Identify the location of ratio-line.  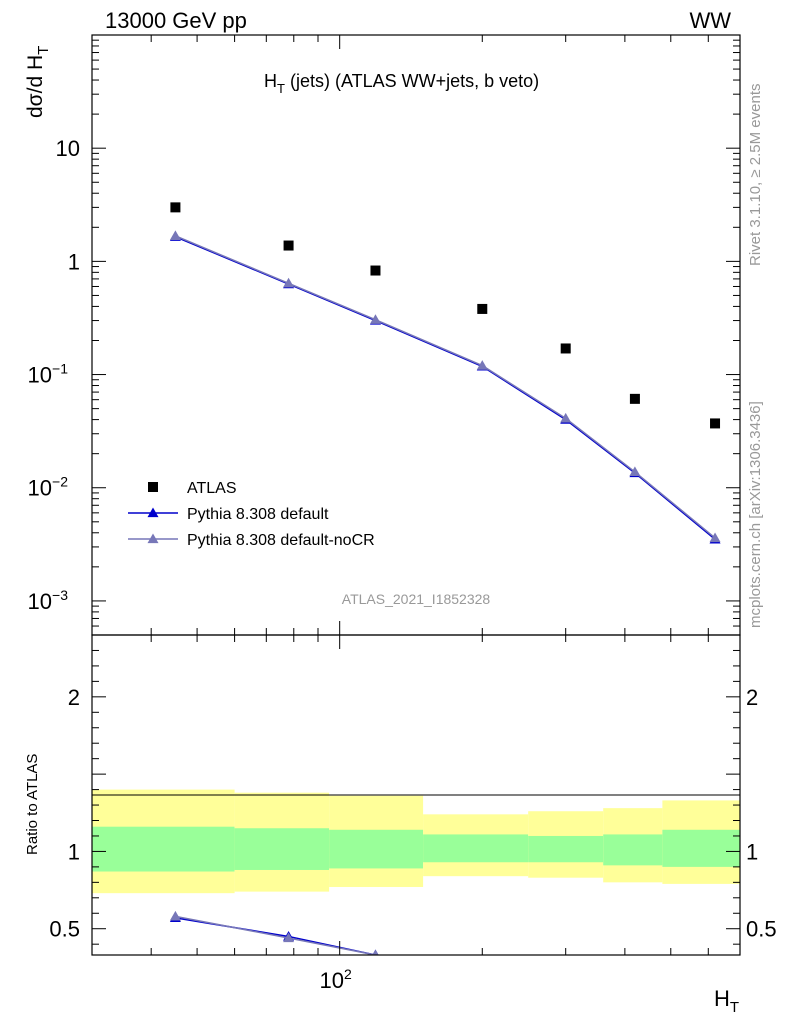
(275, 935).